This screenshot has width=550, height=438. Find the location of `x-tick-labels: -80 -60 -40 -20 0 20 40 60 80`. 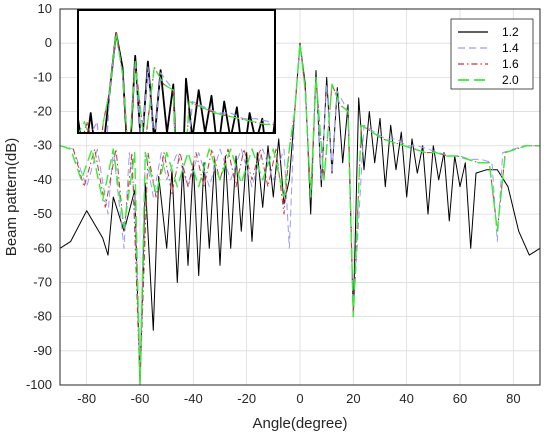

x-tick-labels: -80 -60 -40 -20 0 20 40 60 80 is located at coordinates (298, 398).